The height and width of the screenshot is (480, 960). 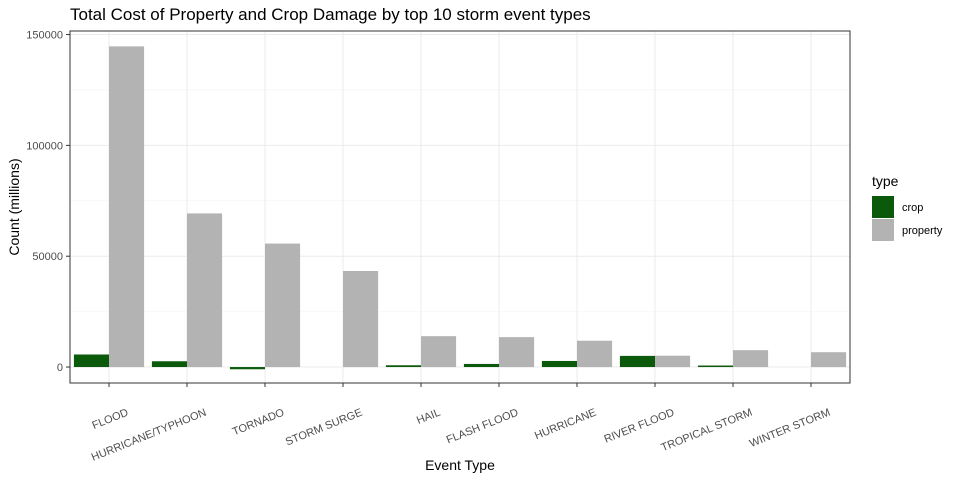 What do you see at coordinates (883, 207) in the screenshot?
I see `legend-key-crop` at bounding box center [883, 207].